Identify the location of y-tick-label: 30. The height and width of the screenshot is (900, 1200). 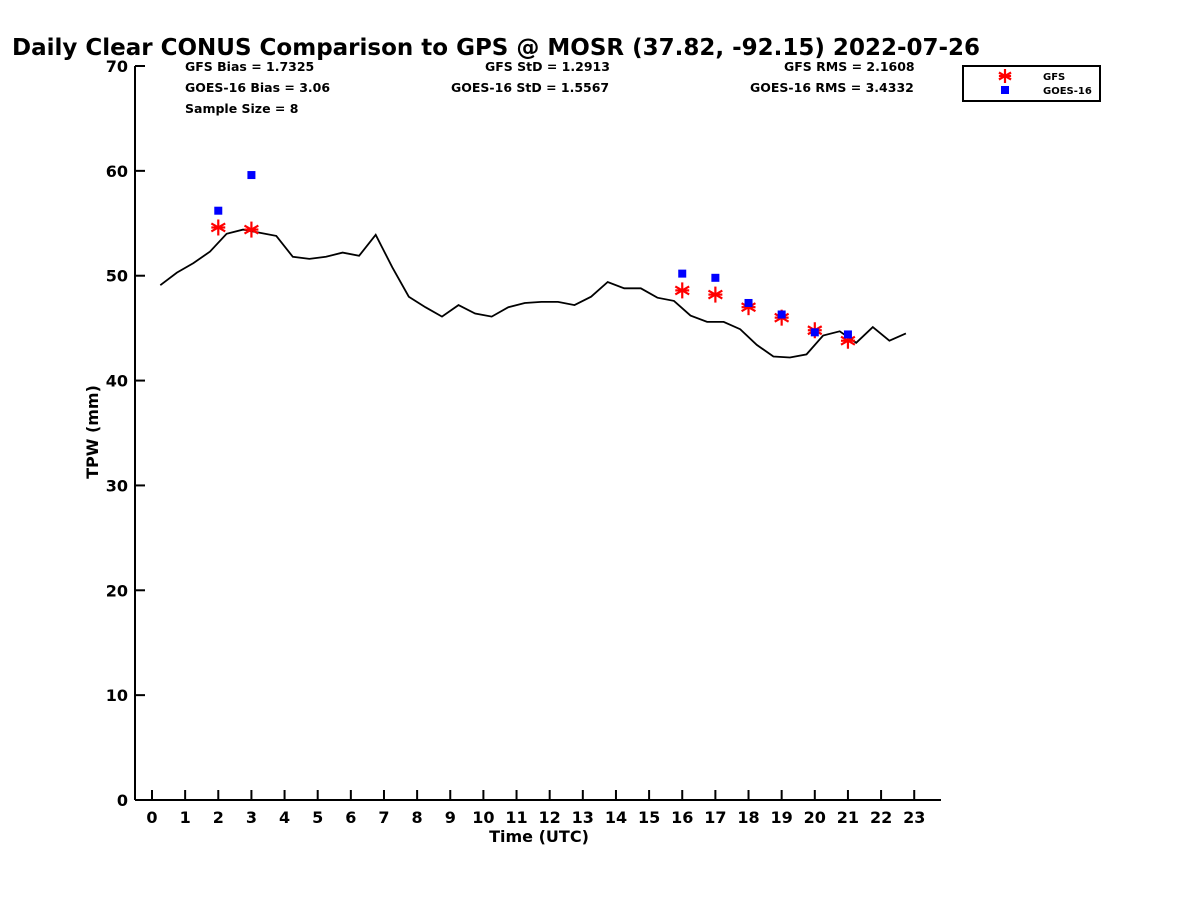
(117, 485).